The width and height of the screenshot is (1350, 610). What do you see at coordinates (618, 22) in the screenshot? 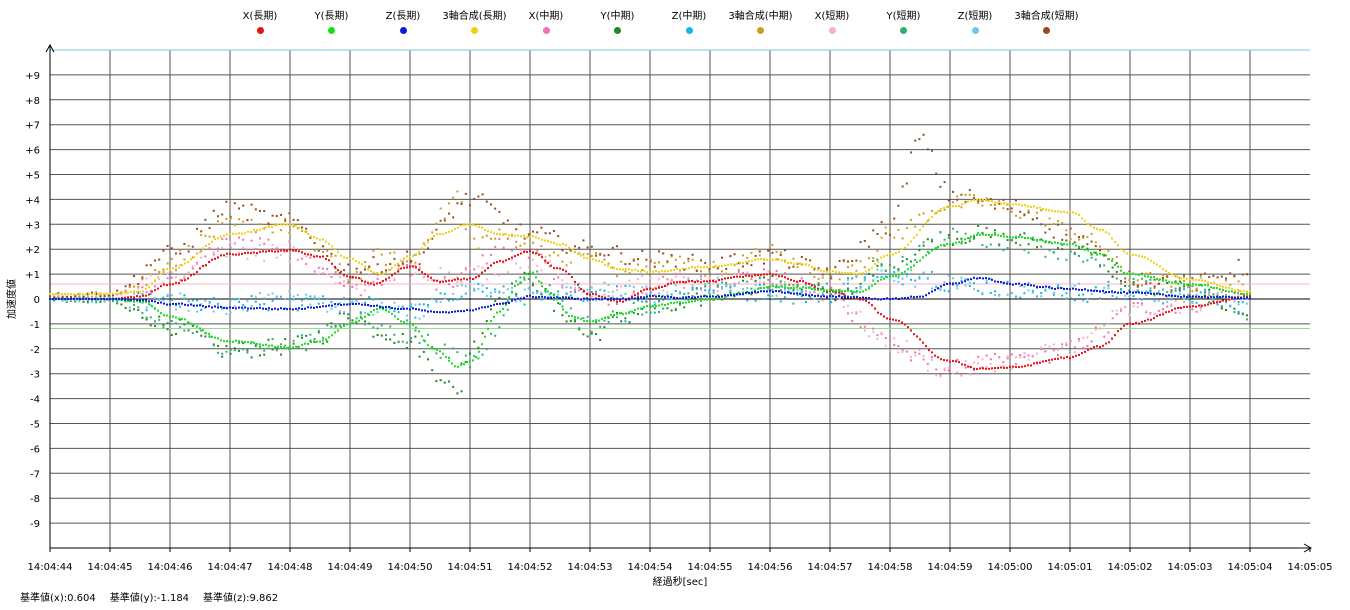
I see `legend-item: Y(中期)` at bounding box center [618, 22].